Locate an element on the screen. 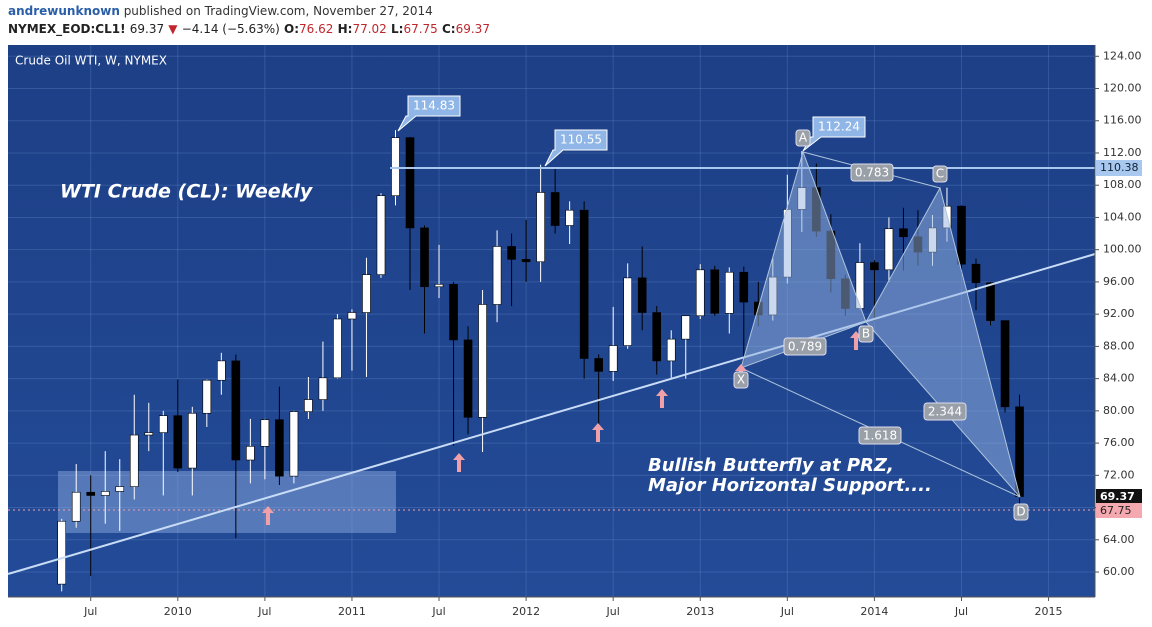 The image size is (1152, 627). y-tick-label: 108.00 is located at coordinates (1122, 184).